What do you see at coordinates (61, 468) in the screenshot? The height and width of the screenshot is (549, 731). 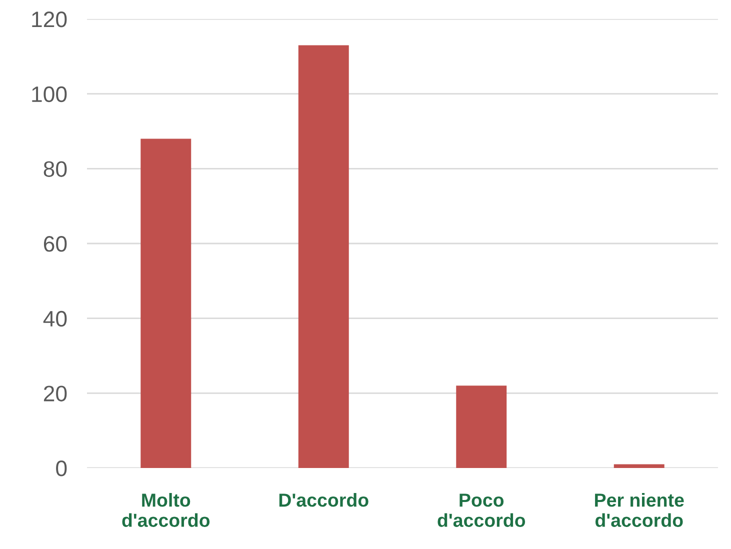 I see `y-tick-label: 0` at bounding box center [61, 468].